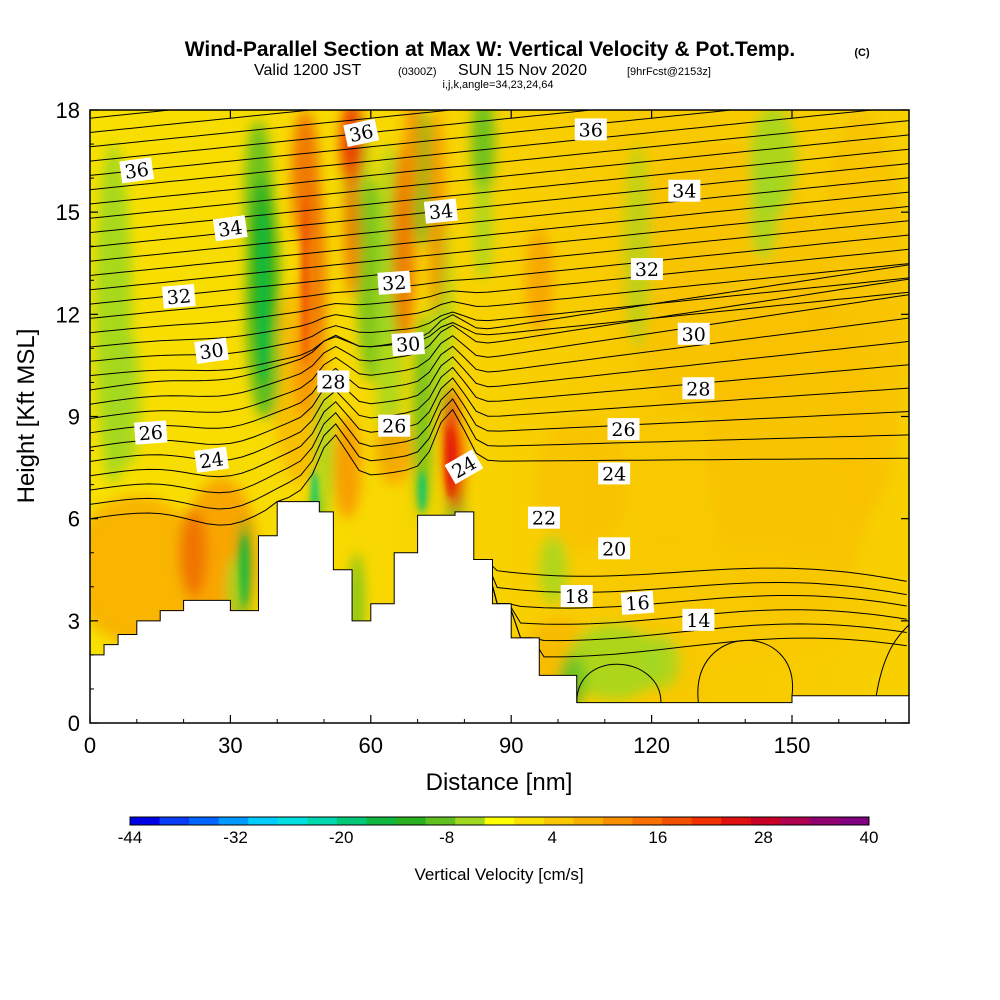  I want to click on contour-label: 26, so click(151, 432).